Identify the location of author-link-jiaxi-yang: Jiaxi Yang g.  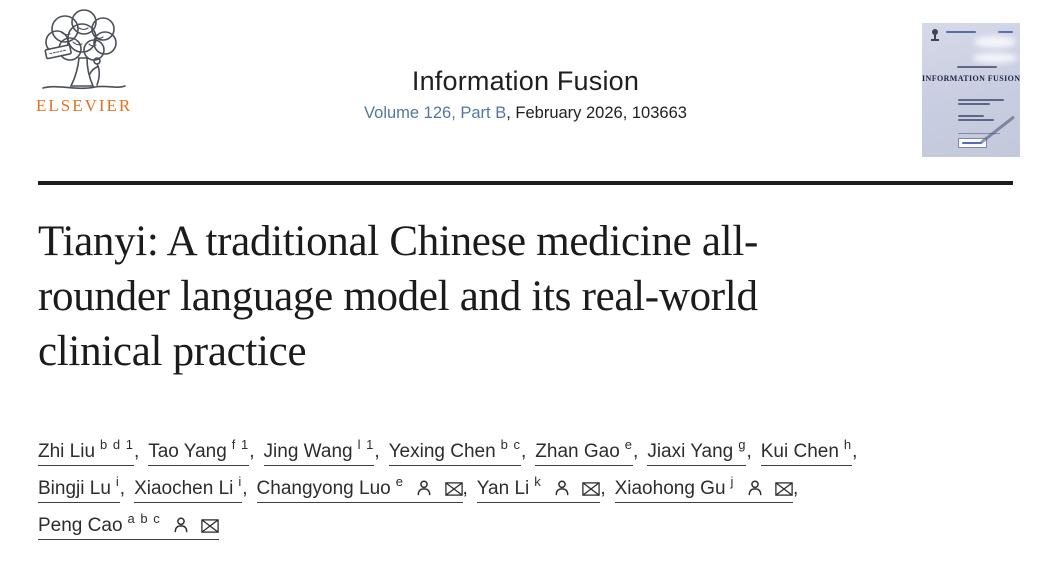
(697, 451).